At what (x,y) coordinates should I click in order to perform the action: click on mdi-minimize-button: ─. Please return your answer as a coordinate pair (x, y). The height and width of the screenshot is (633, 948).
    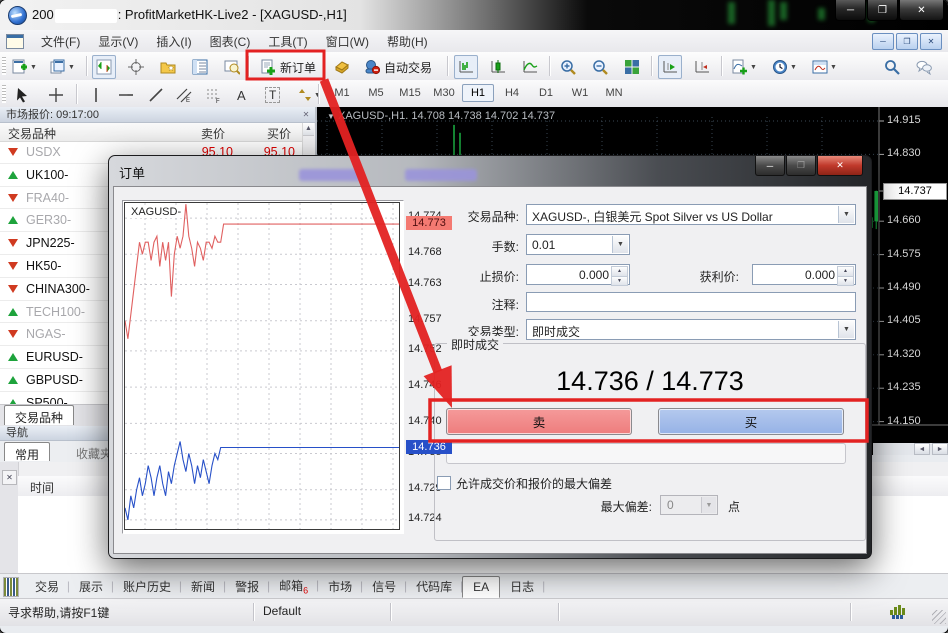
    Looking at the image, I should click on (883, 41).